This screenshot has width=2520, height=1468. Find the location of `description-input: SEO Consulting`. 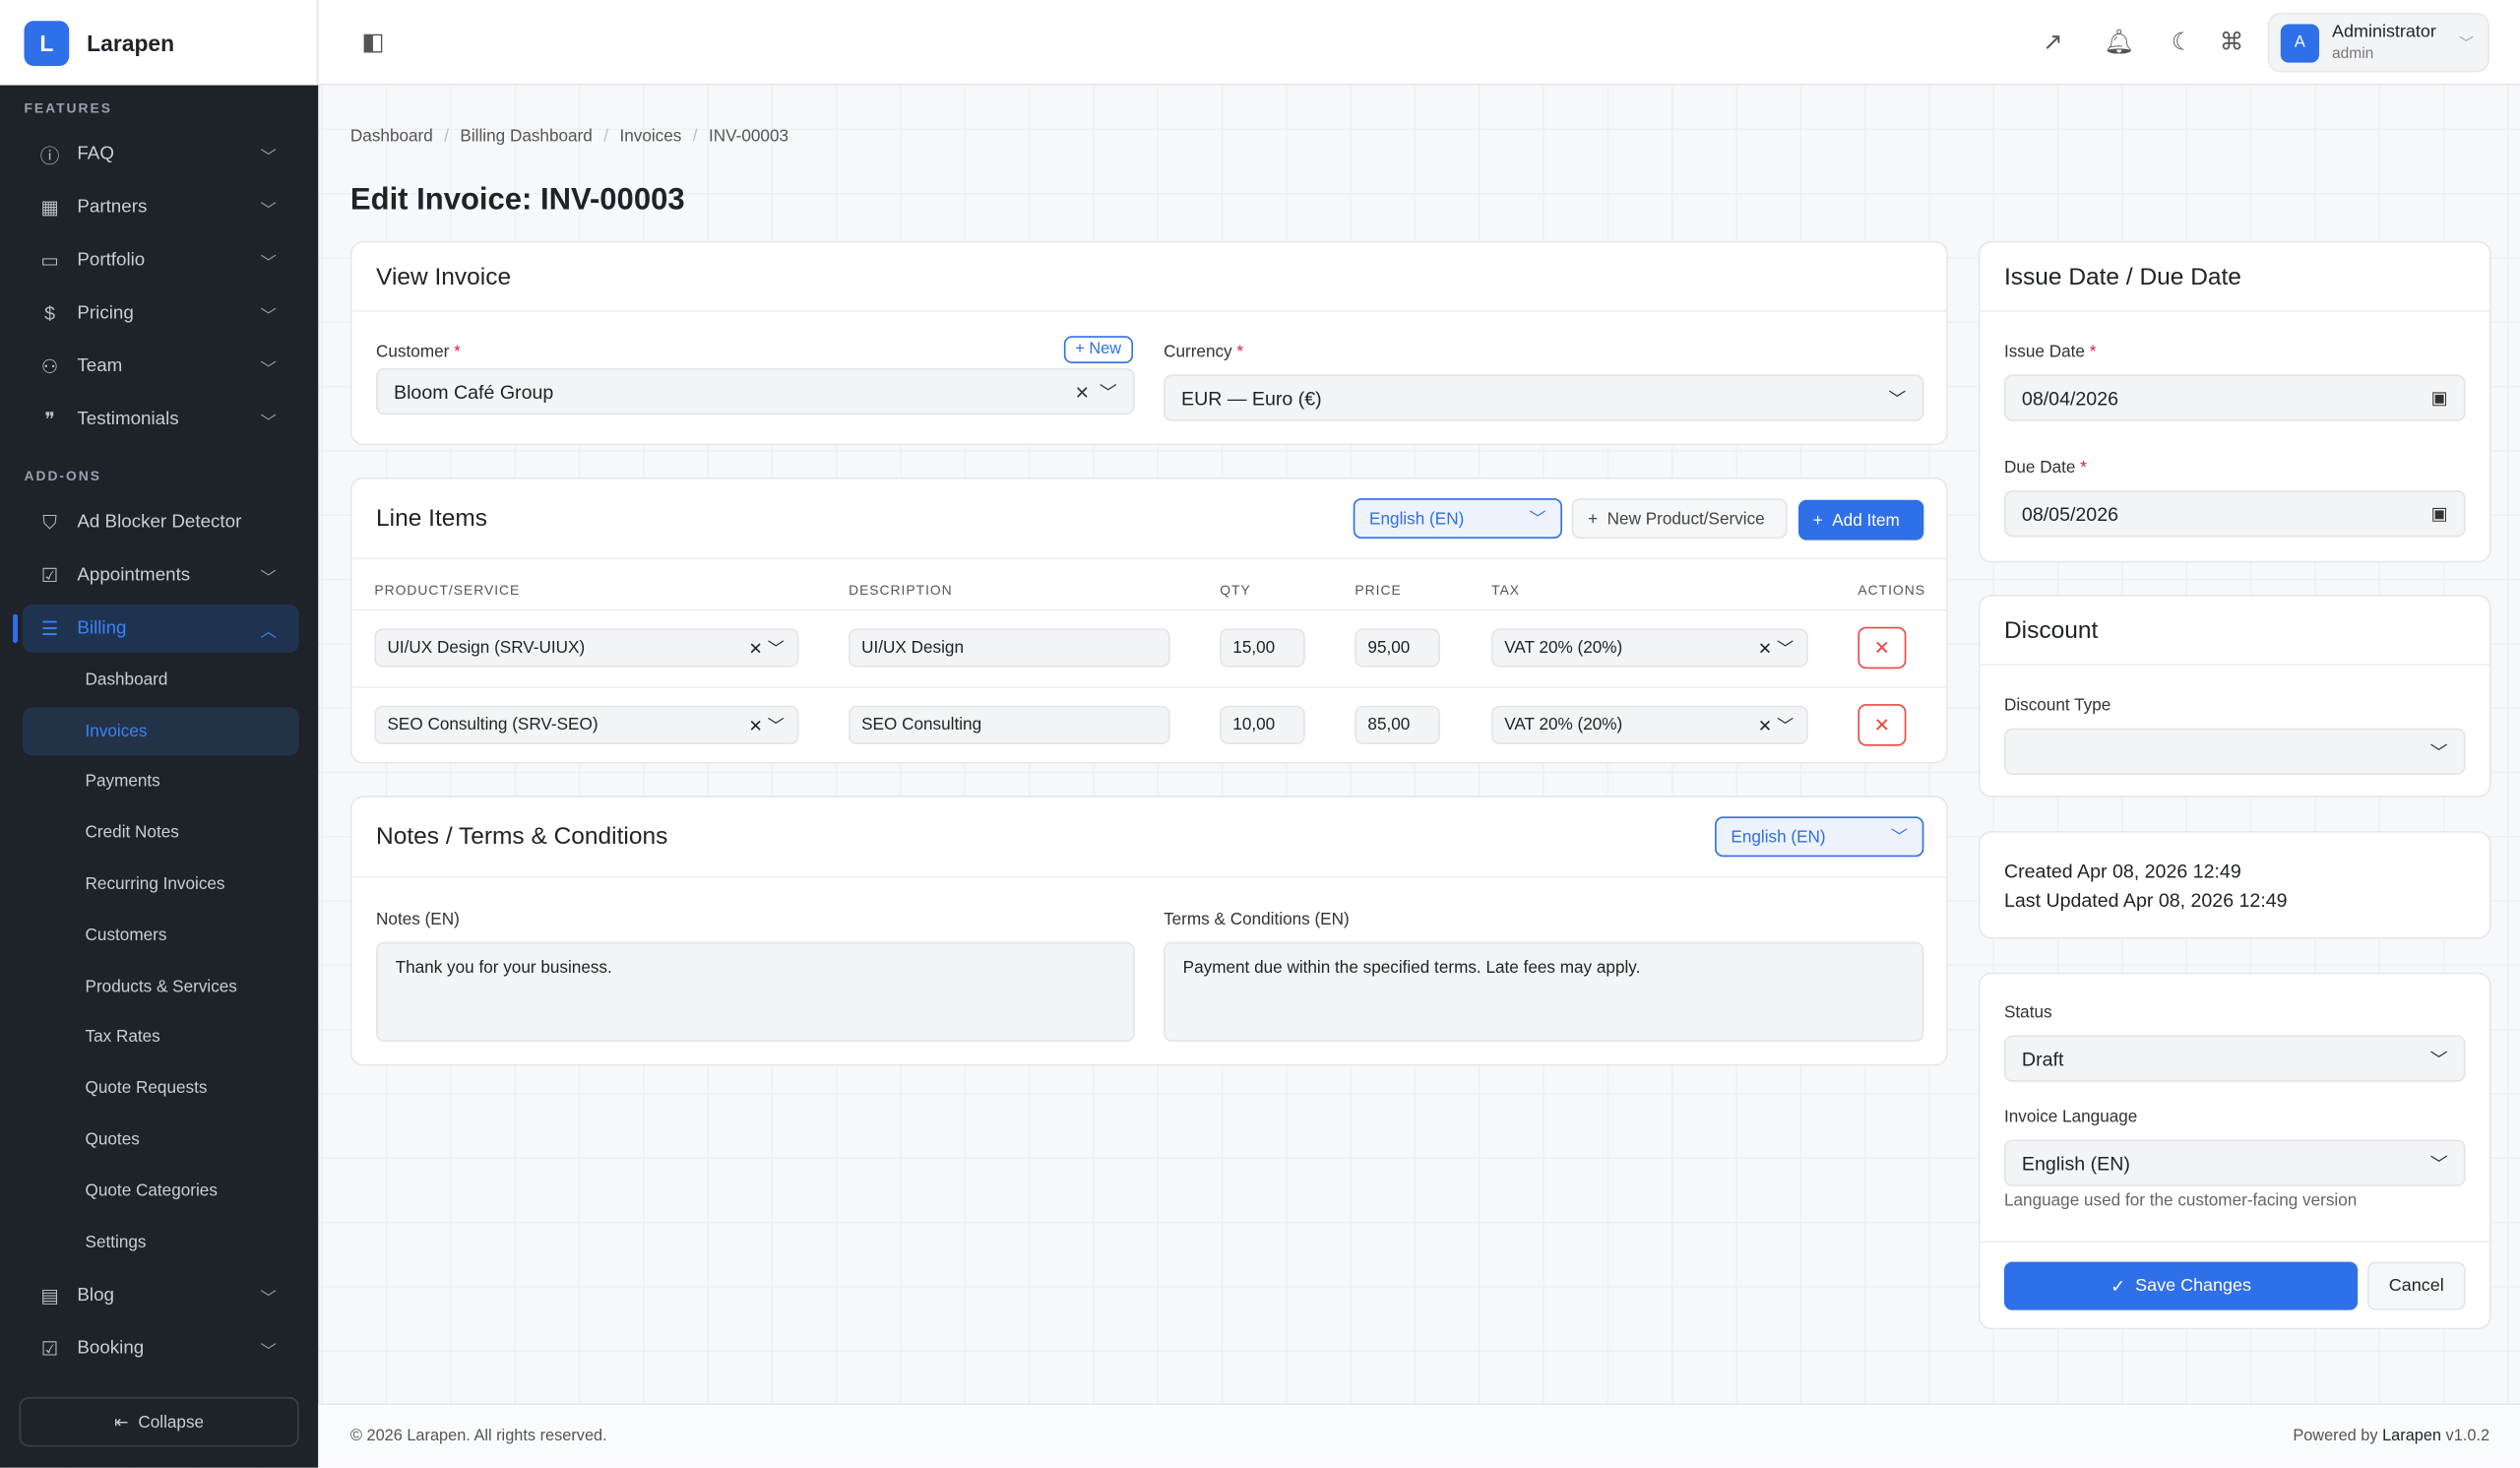

description-input: SEO Consulting is located at coordinates (1009, 725).